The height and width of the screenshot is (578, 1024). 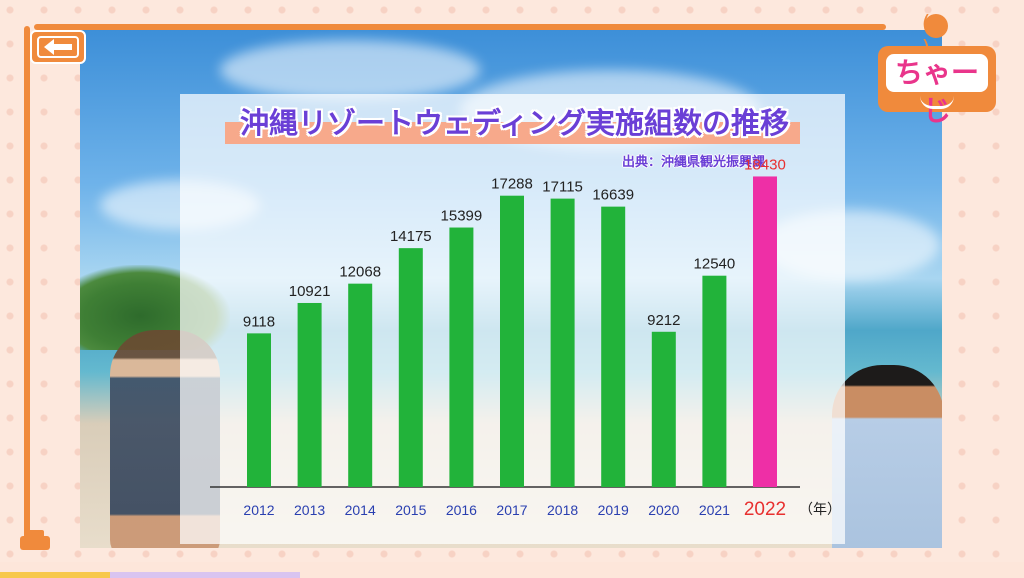 I want to click on bar-2022, so click(x=765, y=331).